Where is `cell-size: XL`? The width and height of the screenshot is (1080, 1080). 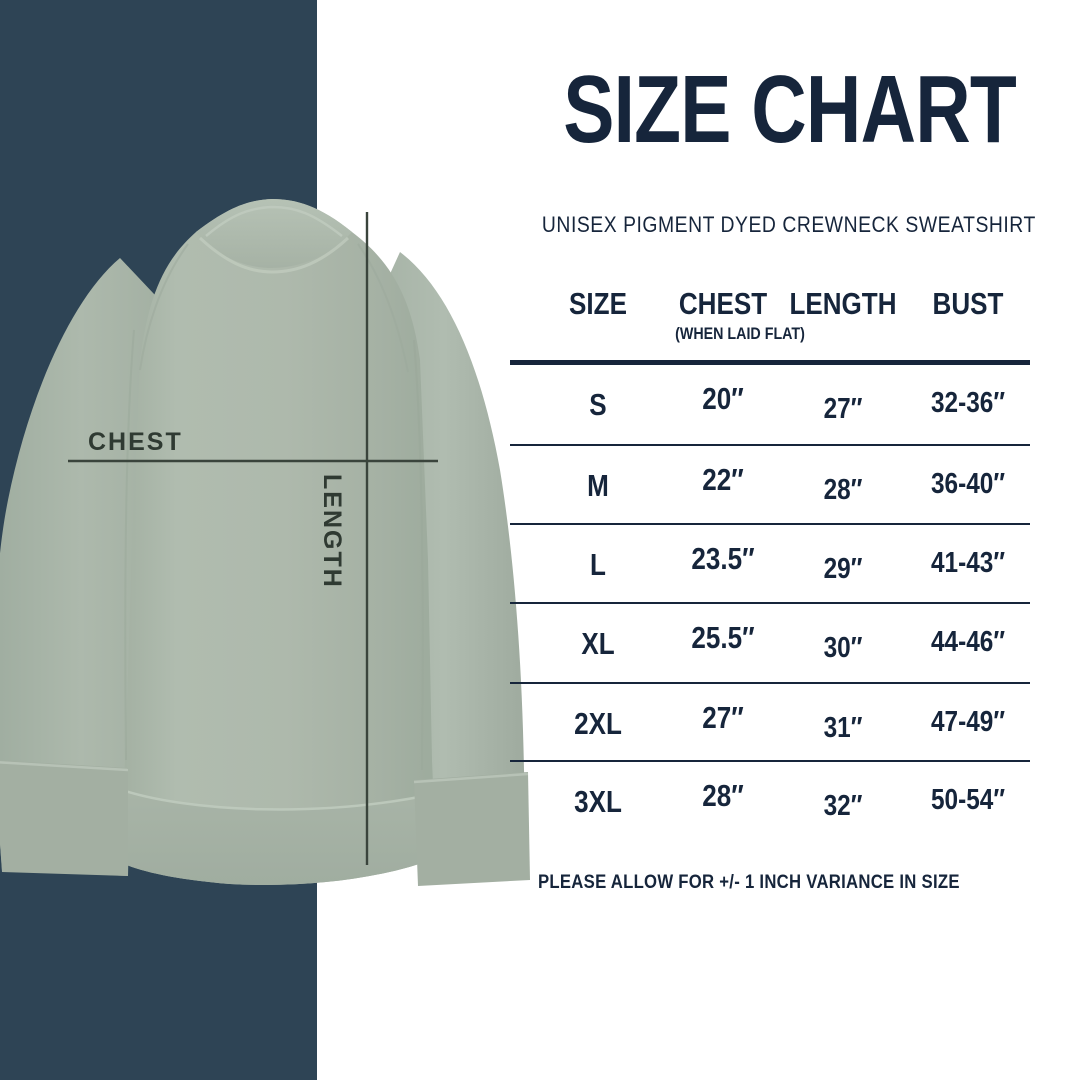
cell-size: XL is located at coordinates (598, 643).